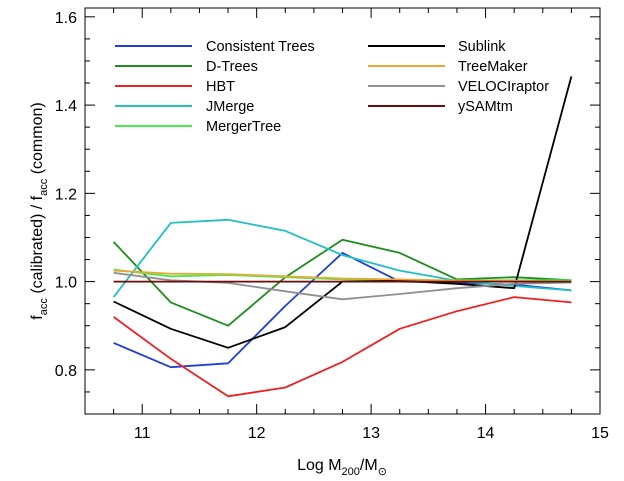 The image size is (624, 481). What do you see at coordinates (230, 107) in the screenshot?
I see `legend-label: JMerge` at bounding box center [230, 107].